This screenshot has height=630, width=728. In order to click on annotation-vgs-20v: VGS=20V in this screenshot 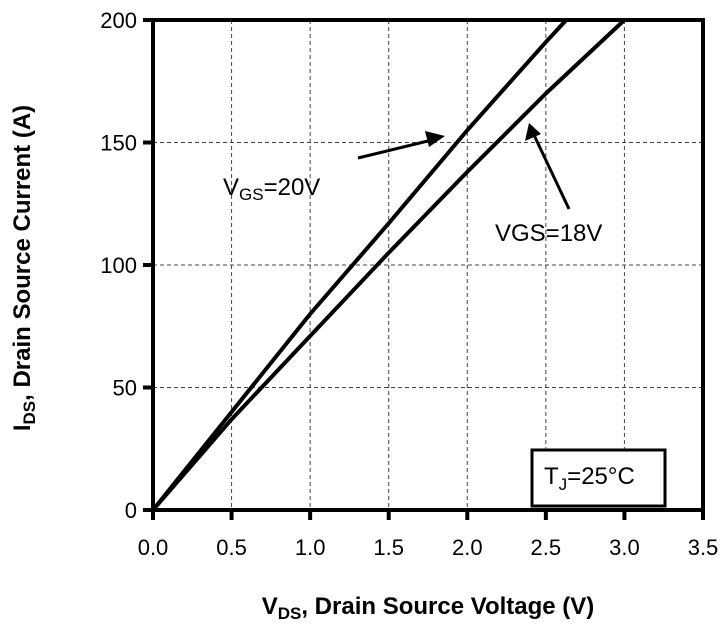, I will do `click(271, 189)`.